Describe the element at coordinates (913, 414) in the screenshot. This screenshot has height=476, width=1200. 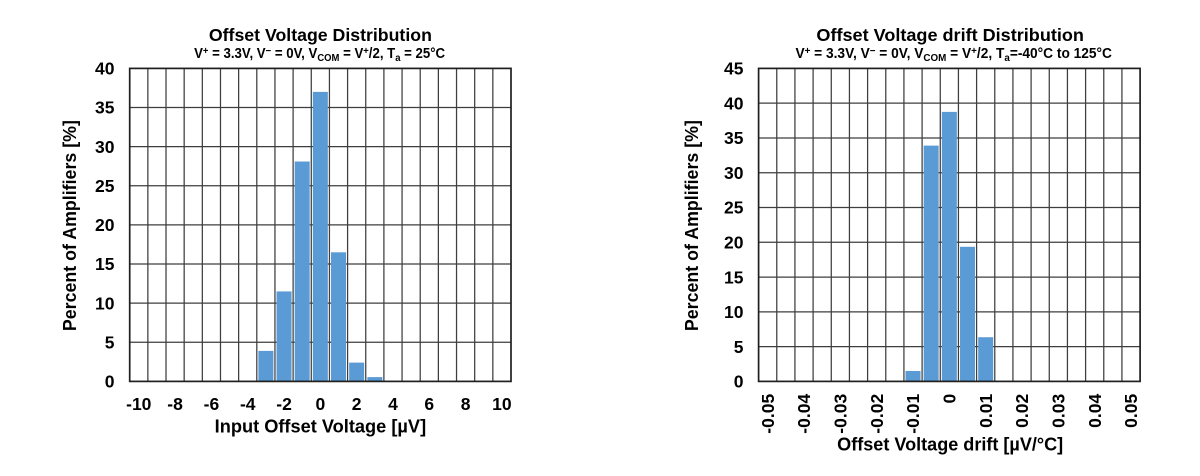
I see `svg-text: -0.01` at that location.